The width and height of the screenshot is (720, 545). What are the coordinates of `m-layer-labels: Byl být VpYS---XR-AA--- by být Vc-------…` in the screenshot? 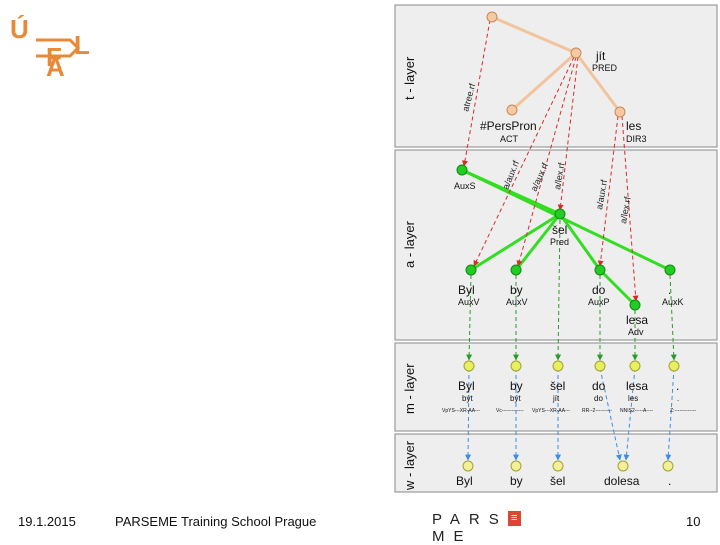 It's located at (569, 396).